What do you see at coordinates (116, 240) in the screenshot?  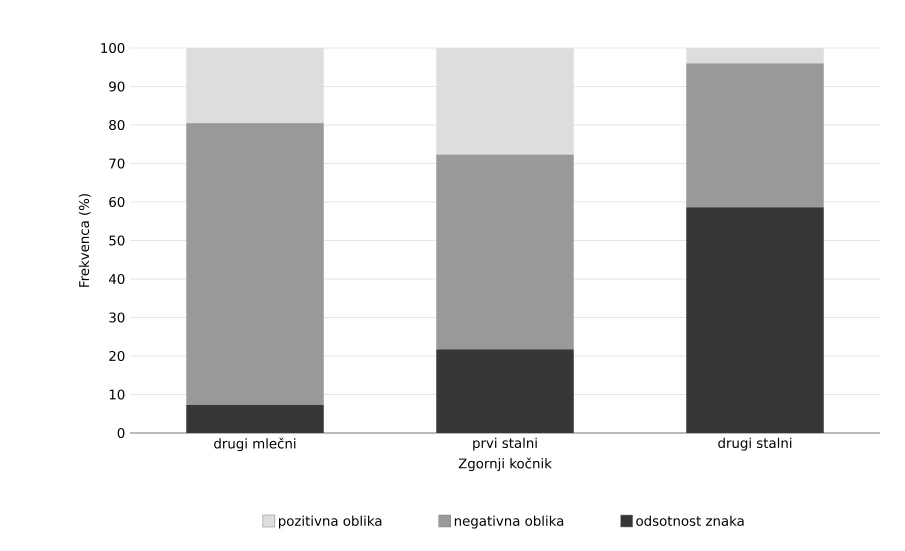 I see `y-tick-label: 50` at bounding box center [116, 240].